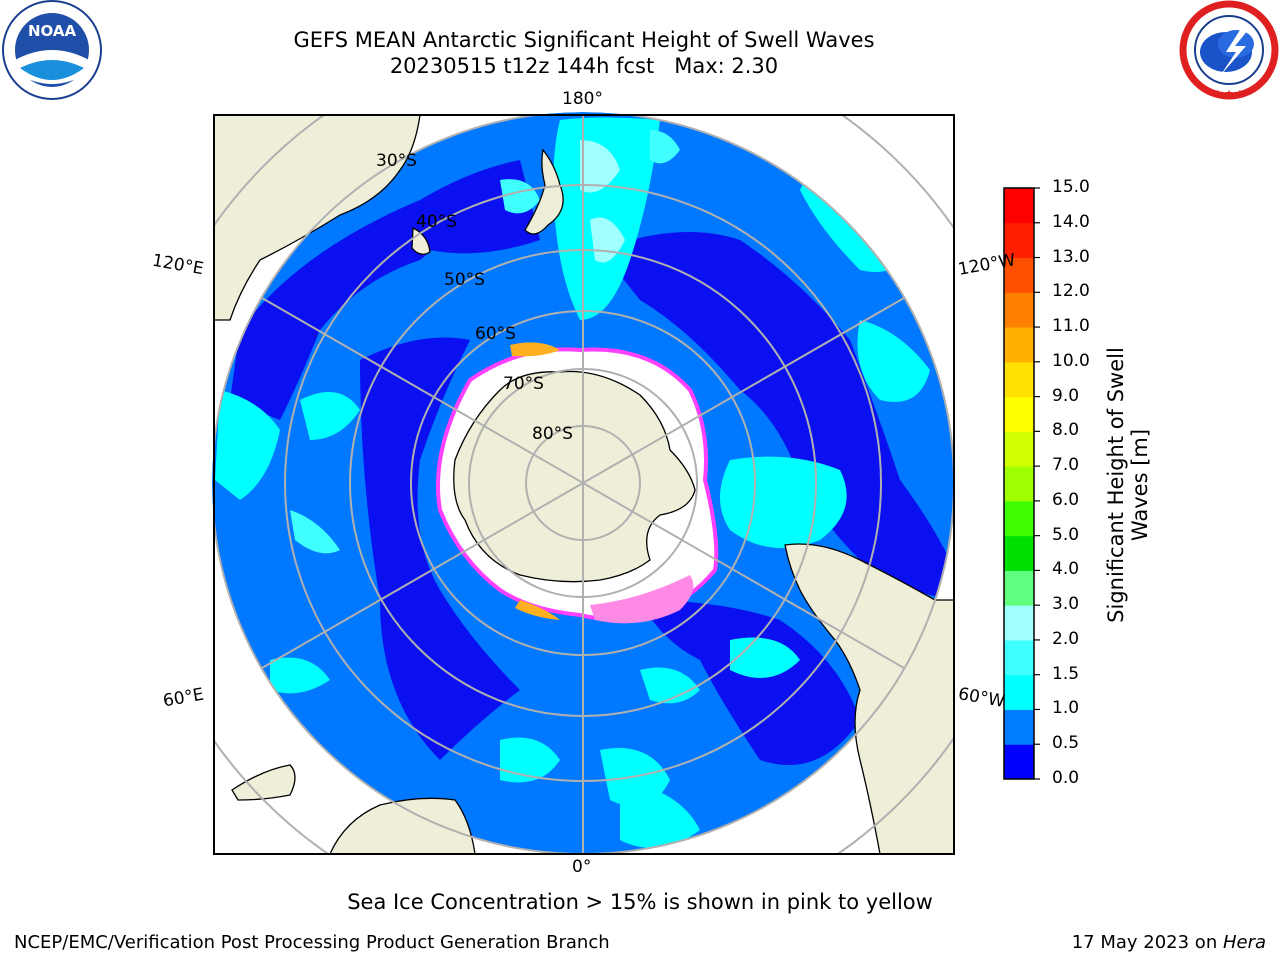 The width and height of the screenshot is (1280, 960). Describe the element at coordinates (1244, 942) in the screenshot. I see `footer-machine: Hera` at that location.